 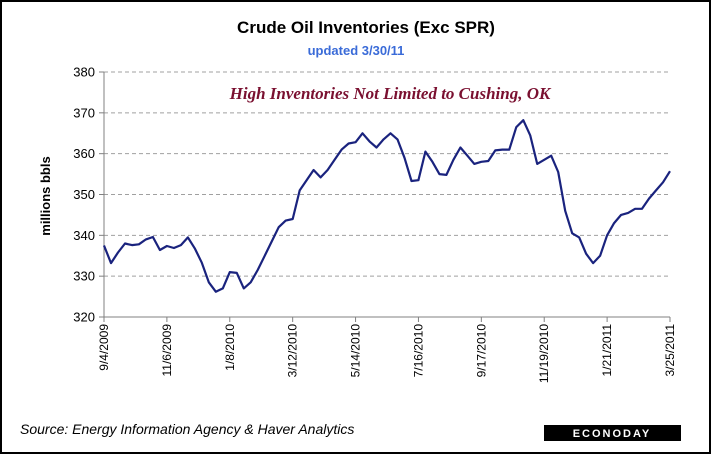 I want to click on y-tick-label: 330, so click(x=84, y=276).